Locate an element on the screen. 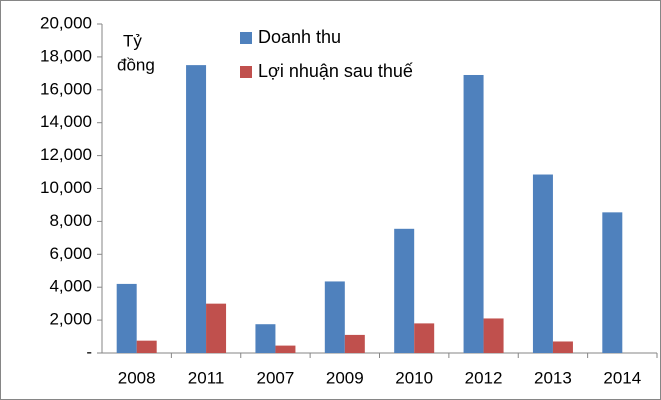  y-tick-label: 2,000 is located at coordinates (70, 319).